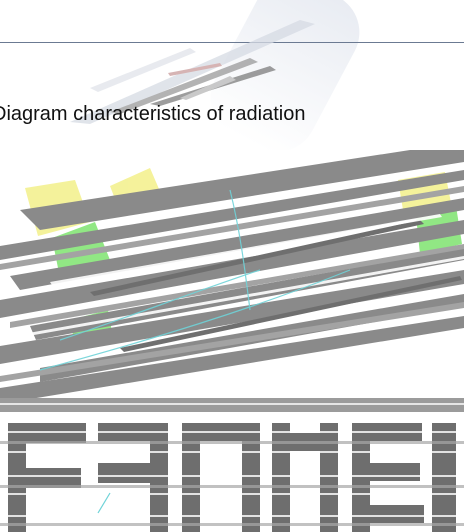  I want to click on figure-caption: Diagram characteristics of radiation, so click(153, 114).